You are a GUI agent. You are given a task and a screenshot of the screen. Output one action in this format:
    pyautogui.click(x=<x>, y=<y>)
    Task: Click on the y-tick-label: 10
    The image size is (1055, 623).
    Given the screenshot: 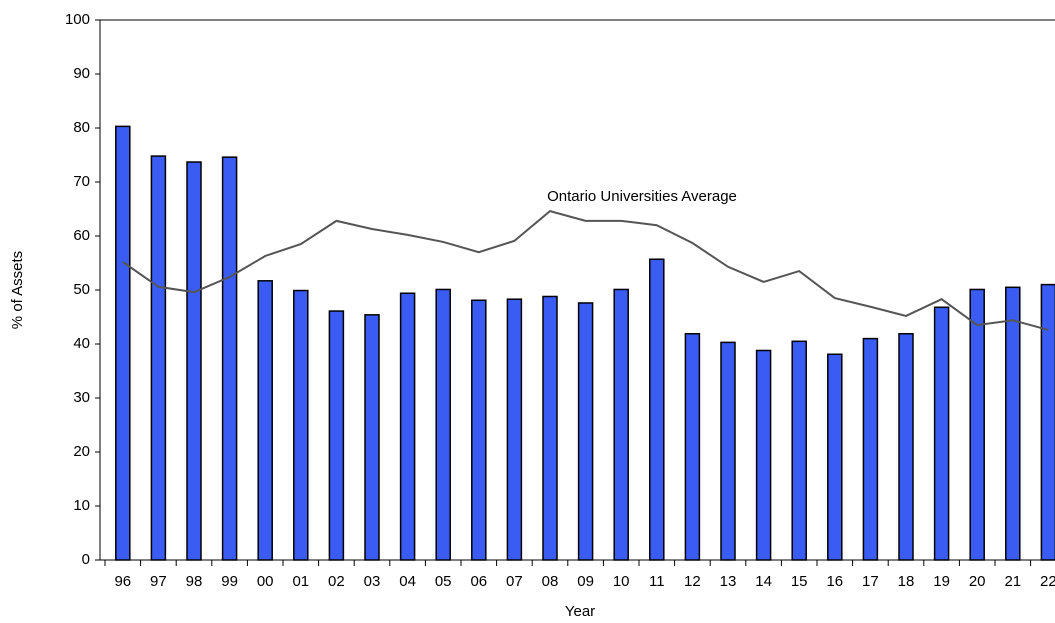 What is the action you would take?
    pyautogui.click(x=81, y=505)
    